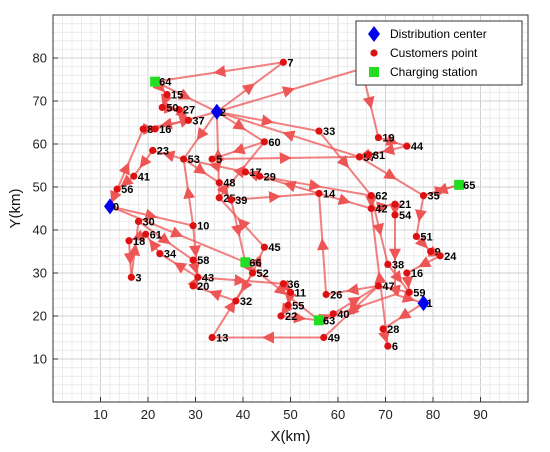  Describe the element at coordinates (156, 235) in the screenshot. I see `customer-label: 61` at that location.